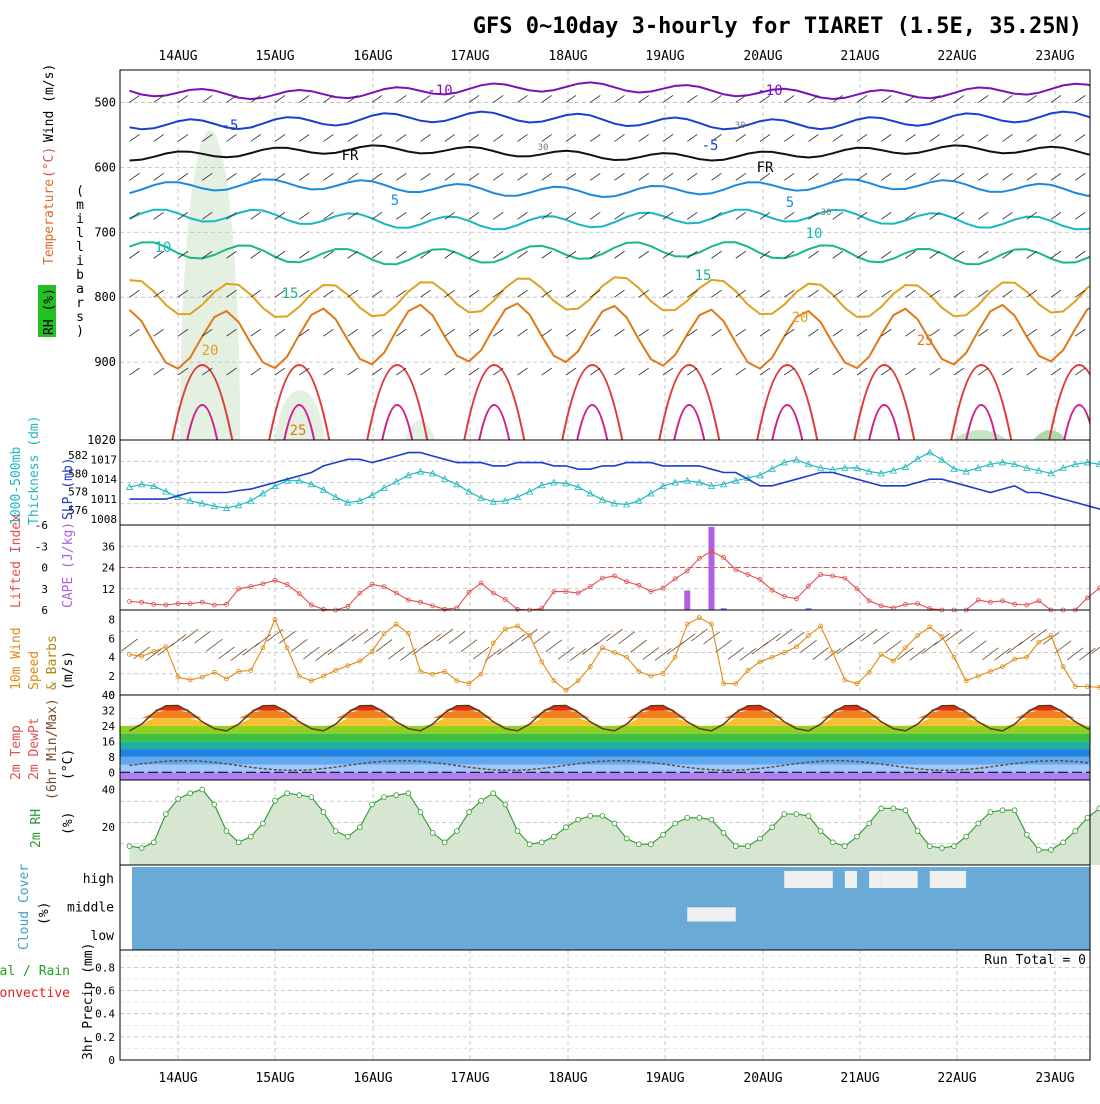 The image size is (1100, 1104). I want to click on wind-axis-label: Wind (m/s), so click(49, 103).